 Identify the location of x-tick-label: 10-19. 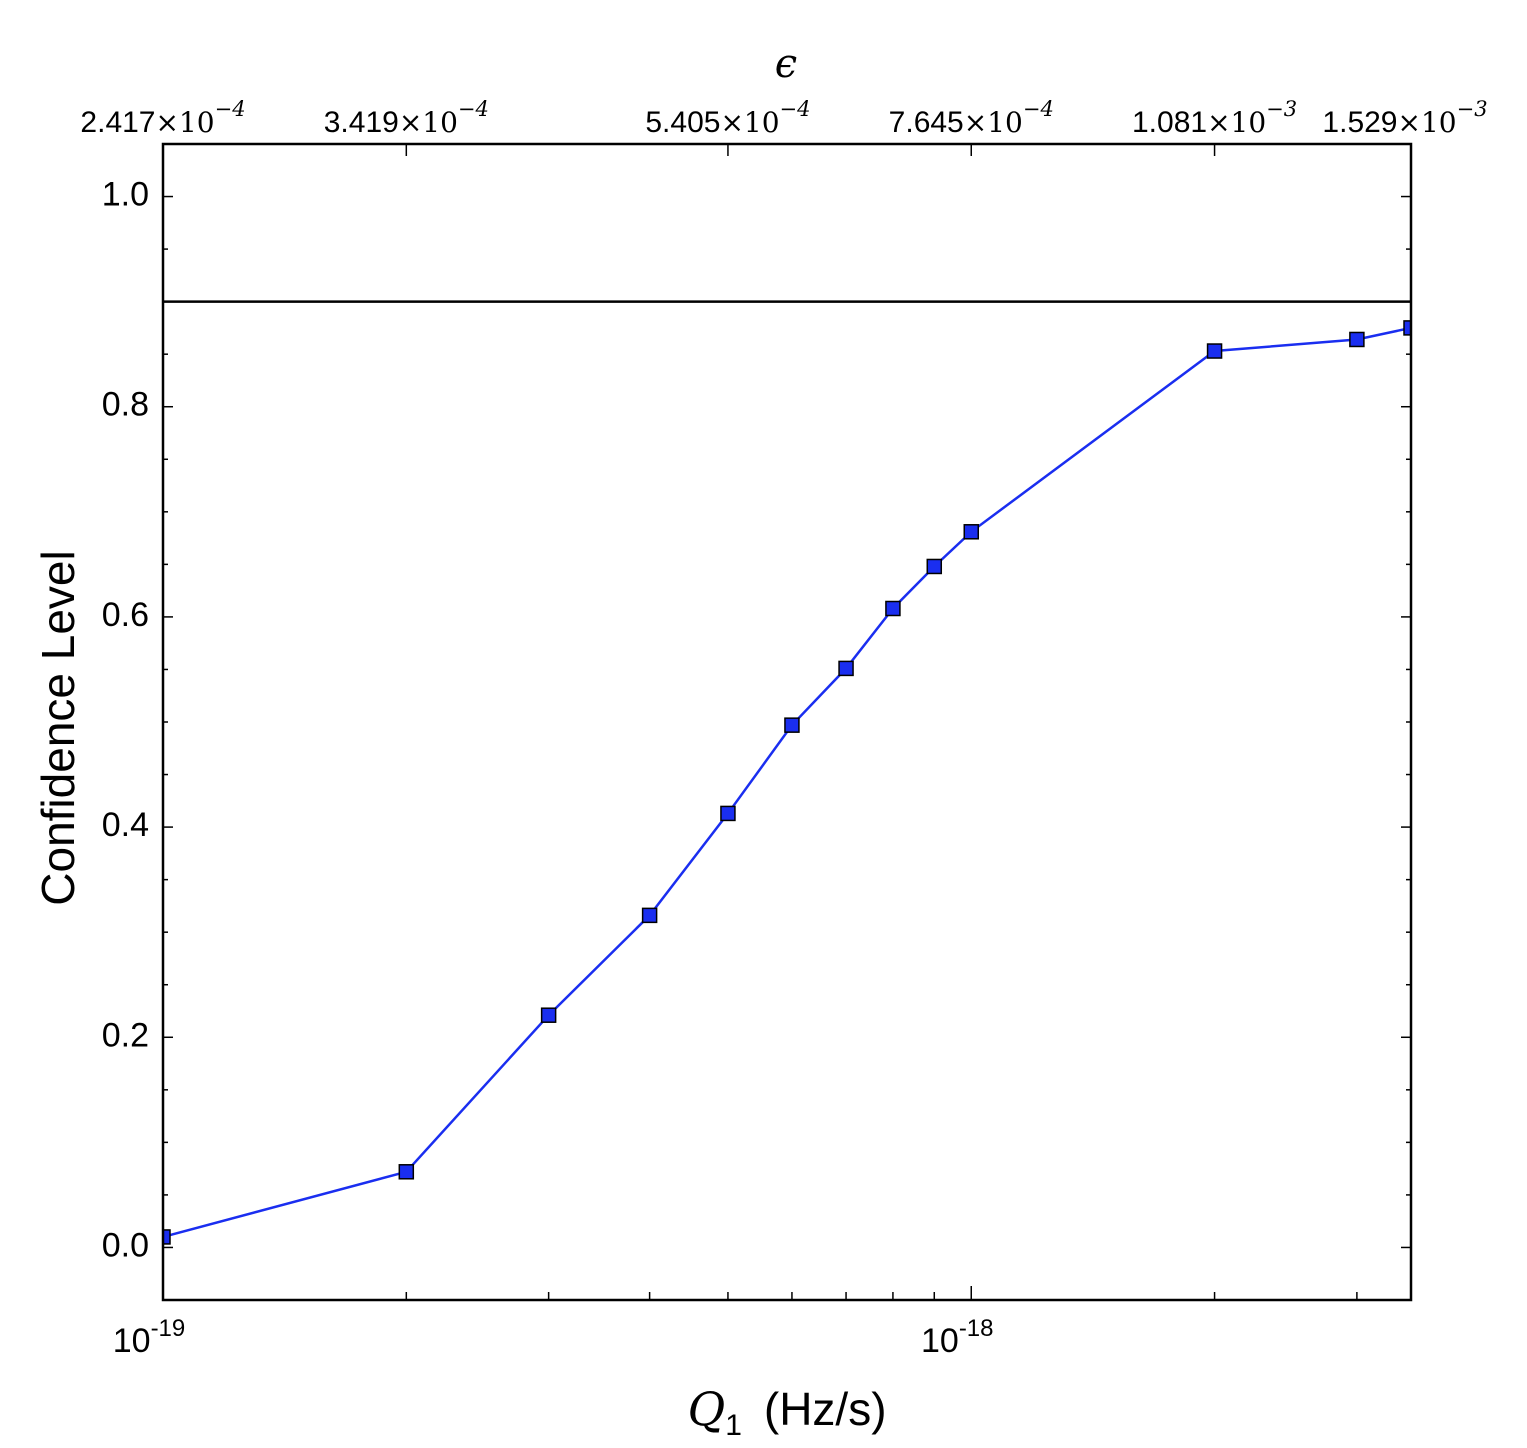
(149, 1337).